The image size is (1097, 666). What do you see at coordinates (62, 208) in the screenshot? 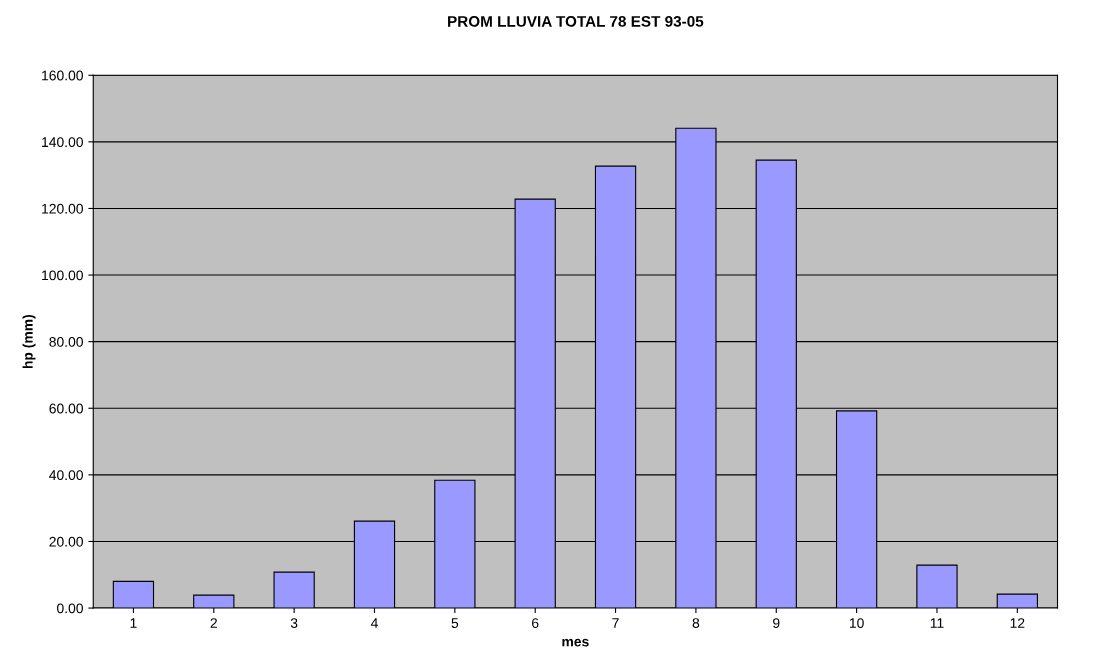
I see `y-tick-label: 120.00` at bounding box center [62, 208].